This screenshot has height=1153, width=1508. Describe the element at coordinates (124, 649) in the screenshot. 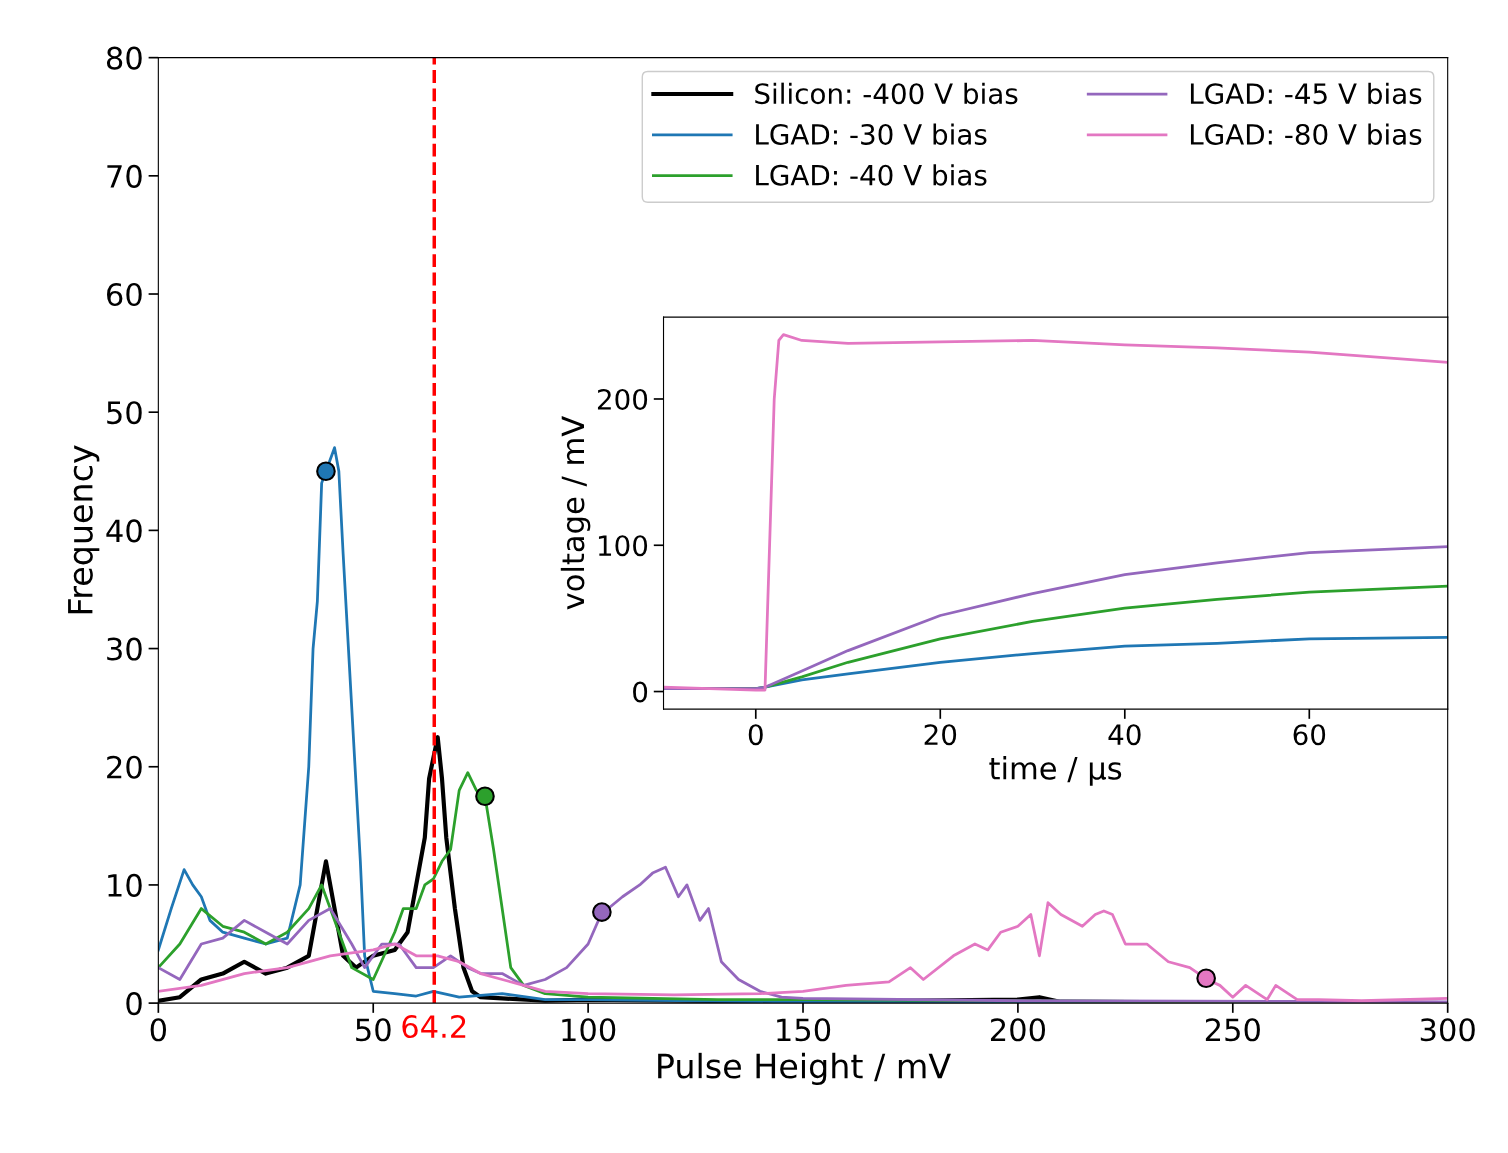

I see `y-tick-label: 30` at that location.